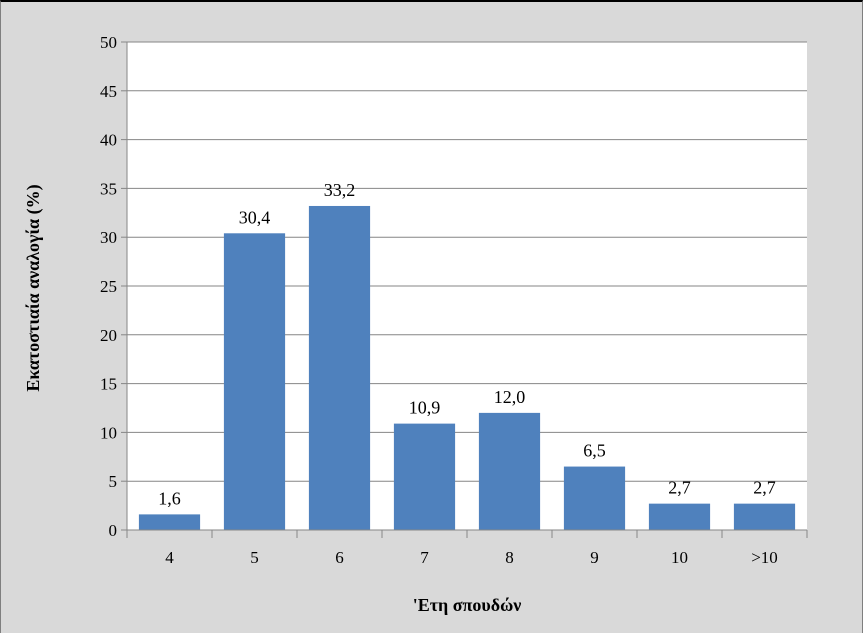 The height and width of the screenshot is (635, 863). I want to click on x-tick-label: 7, so click(424, 557).